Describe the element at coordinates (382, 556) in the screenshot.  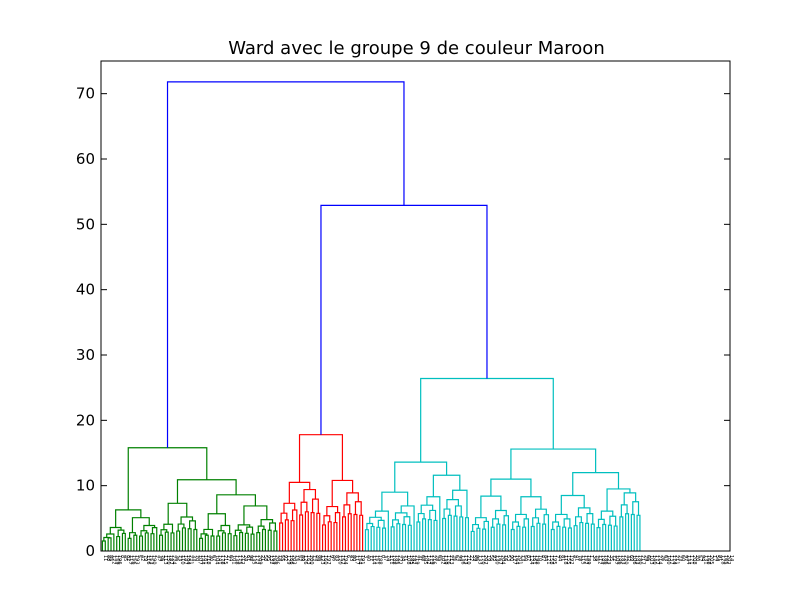
I see `leaf-label: 0` at that location.